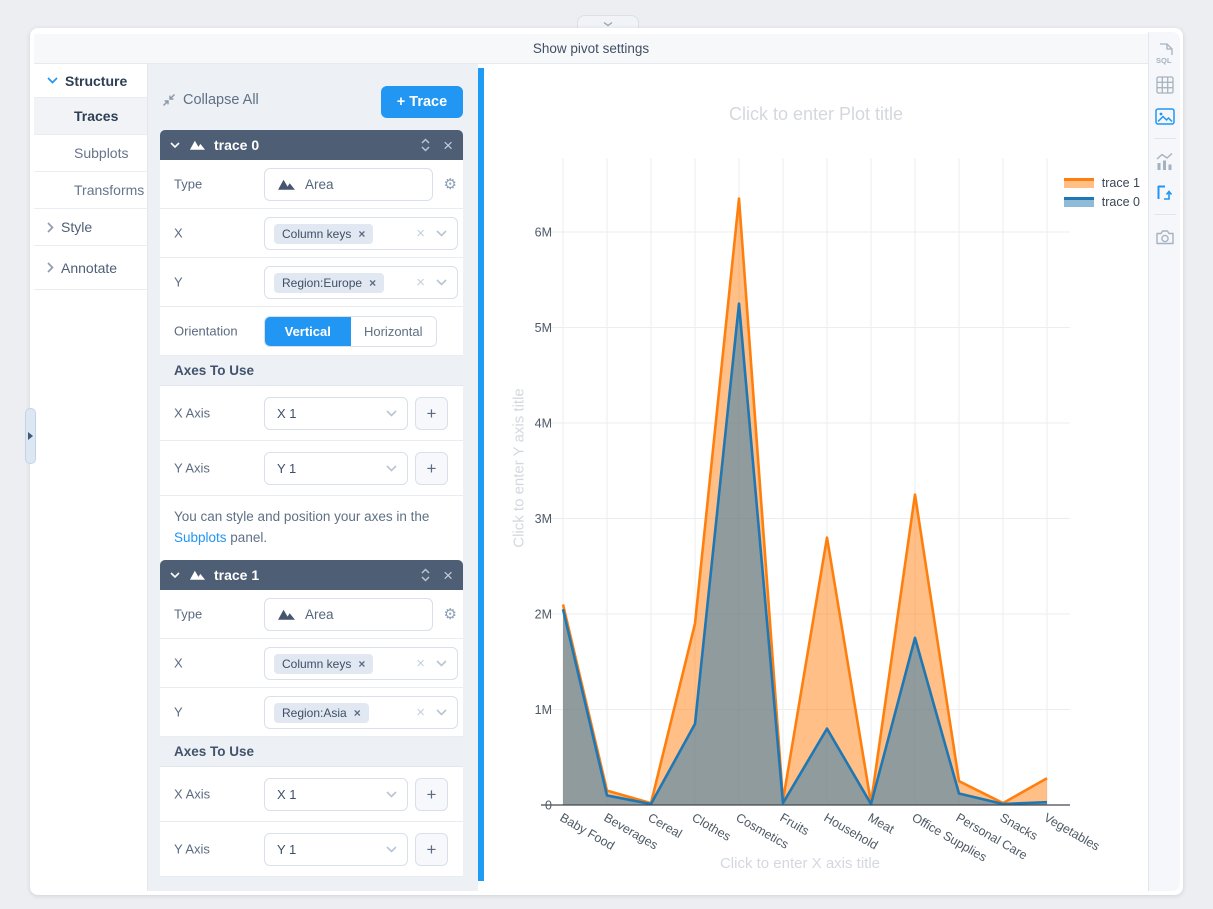 The height and width of the screenshot is (909, 1213). I want to click on trace-0-fold: trace 0 × Type Area ⚙ X, so click(311, 346).